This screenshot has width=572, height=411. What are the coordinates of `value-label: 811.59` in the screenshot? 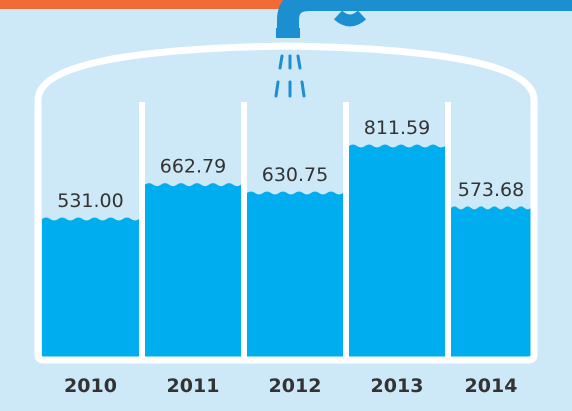 It's located at (397, 128).